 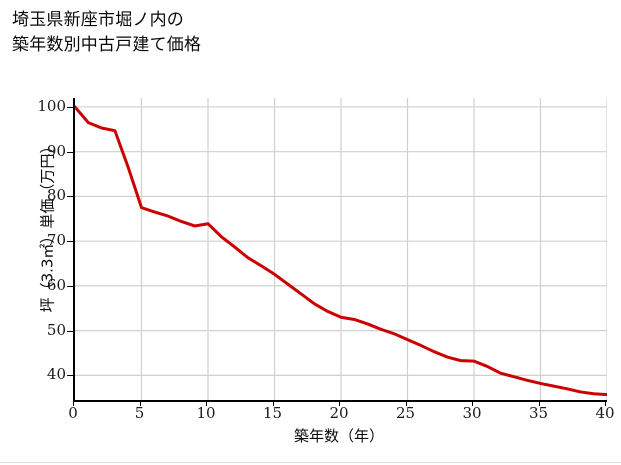 What do you see at coordinates (51, 105) in the screenshot?
I see `y-axis-tick-label: 100` at bounding box center [51, 105].